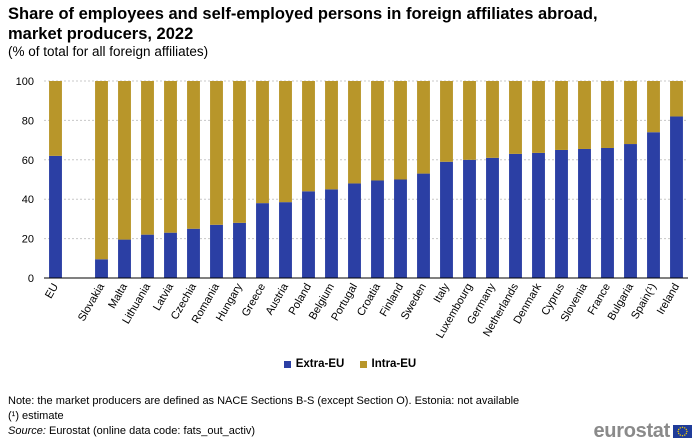  I want to click on legend-label-extra-eu: Extra-EU, so click(320, 364).